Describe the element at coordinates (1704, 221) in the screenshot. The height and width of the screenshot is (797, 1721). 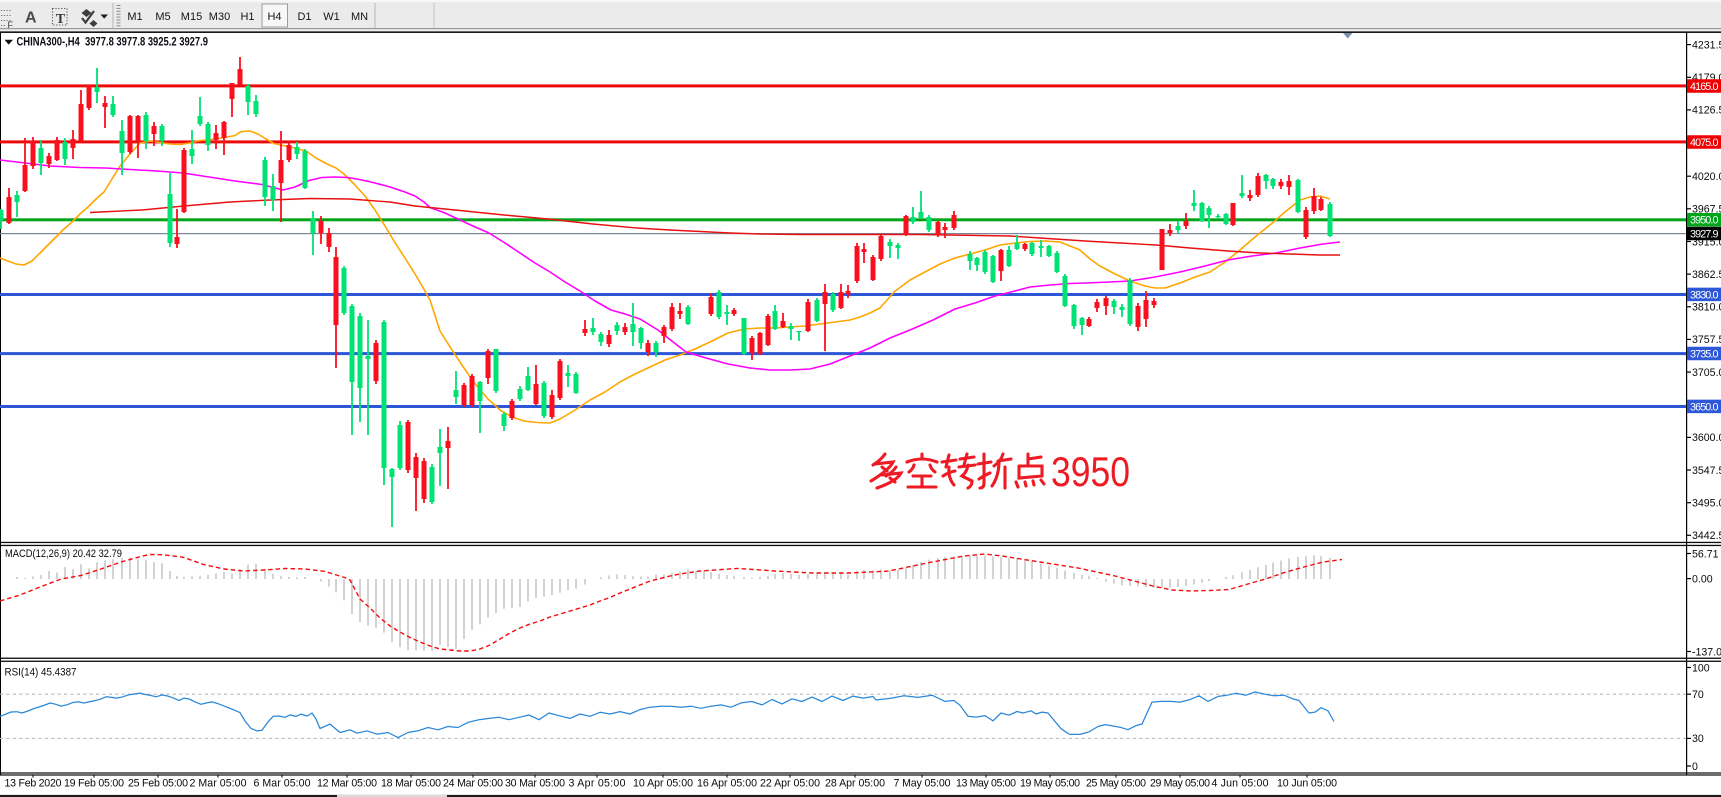
I see `svg-text: 3950.0` at that location.